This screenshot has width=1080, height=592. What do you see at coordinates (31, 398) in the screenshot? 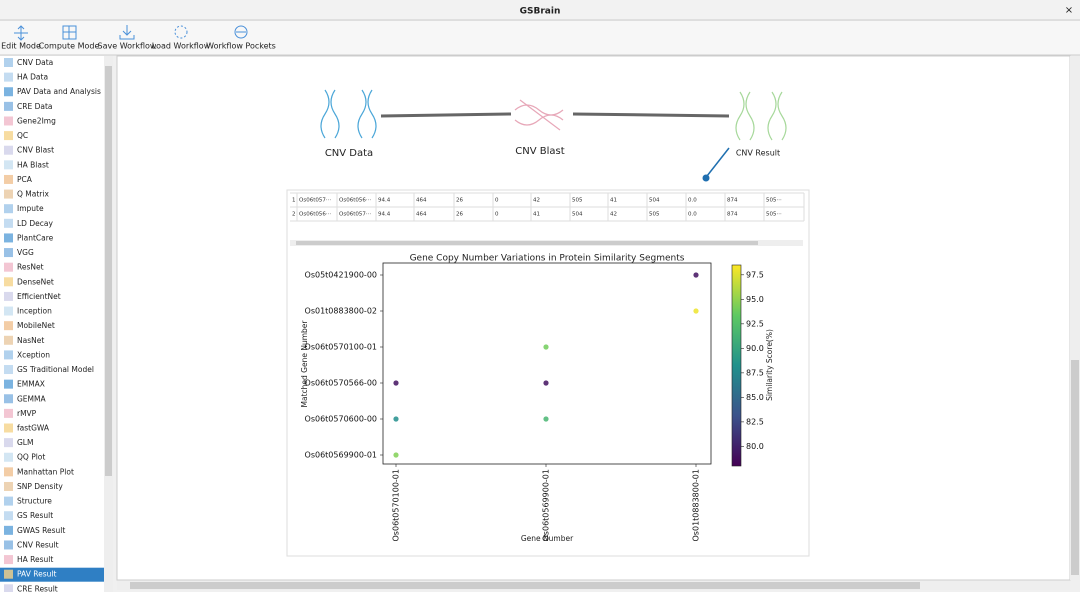
I see `sidebar-item: GEMMA` at bounding box center [31, 398].